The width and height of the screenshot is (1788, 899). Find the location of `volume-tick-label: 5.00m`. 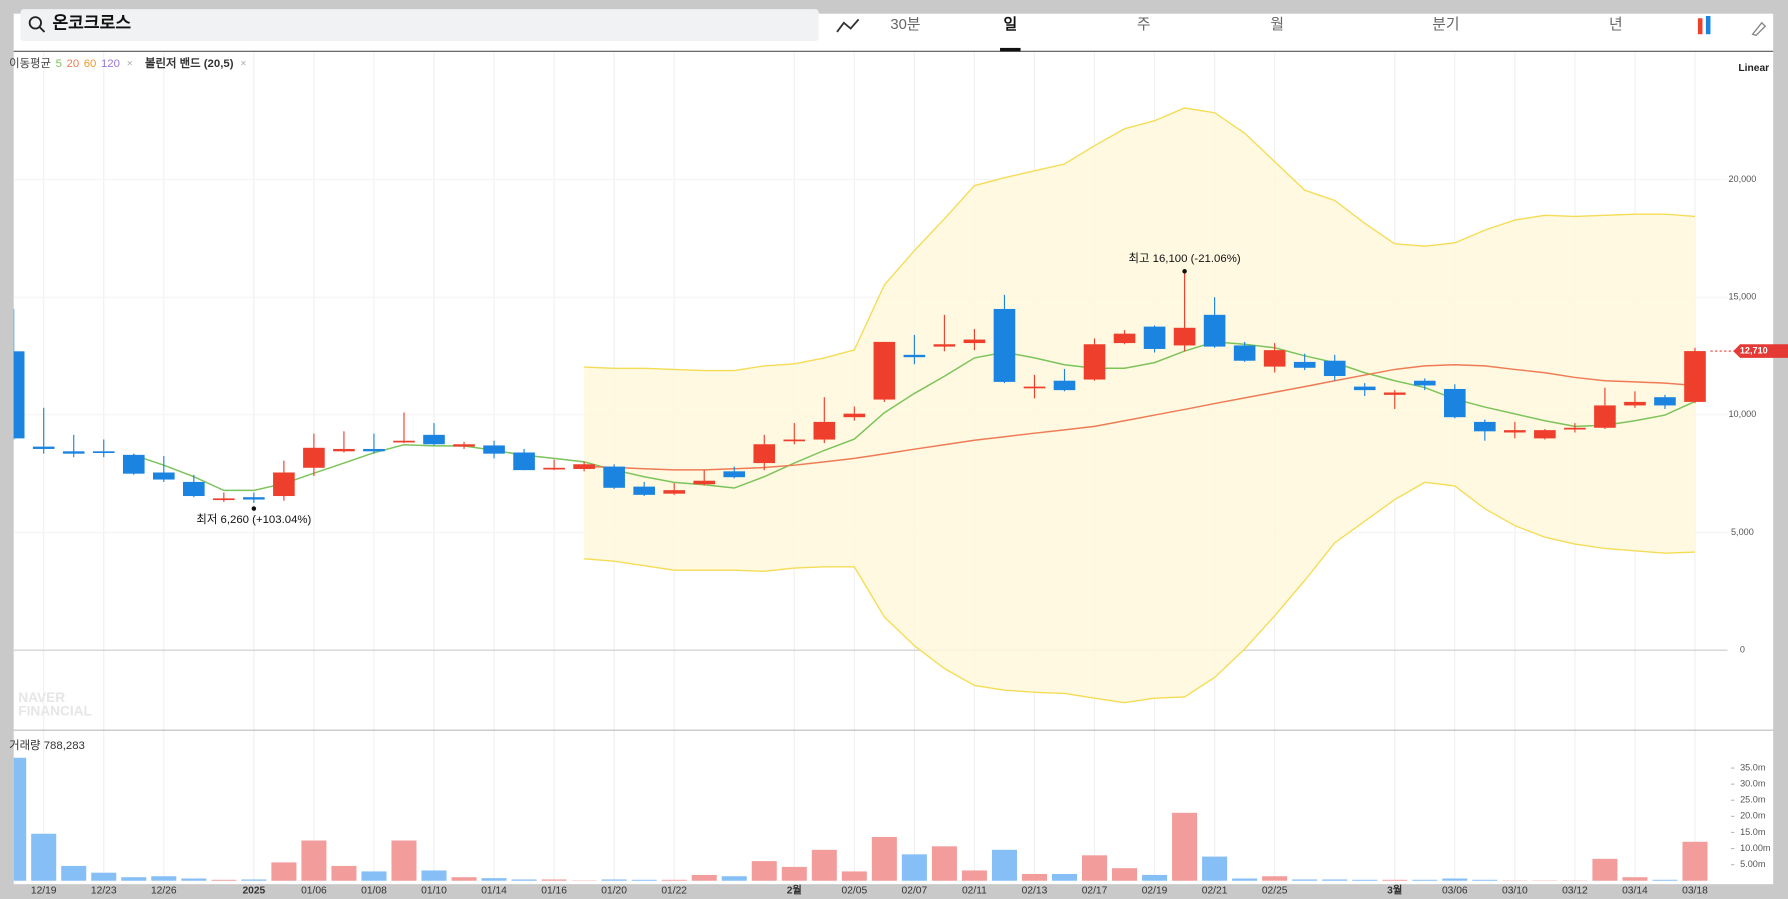

volume-tick-label: 5.00m is located at coordinates (1752, 864).